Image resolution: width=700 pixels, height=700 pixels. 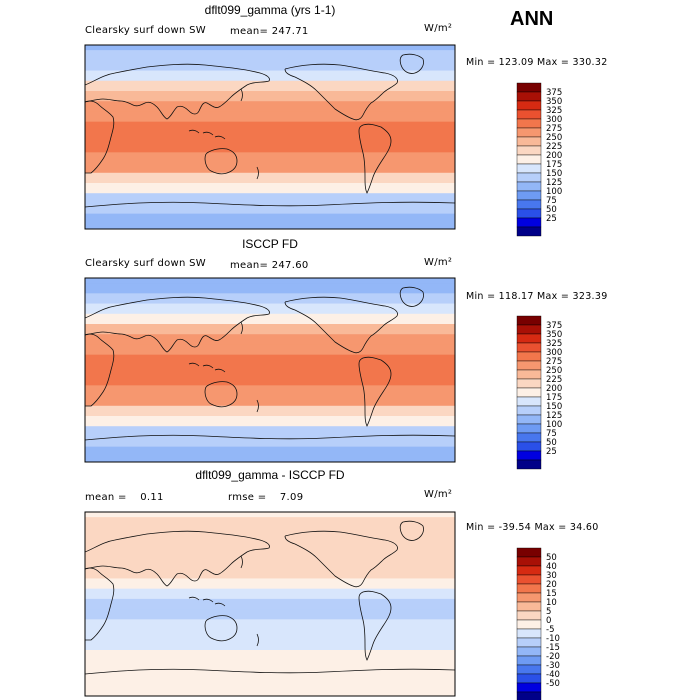 I want to click on colorbar-tick-label: -5, so click(x=550, y=630).